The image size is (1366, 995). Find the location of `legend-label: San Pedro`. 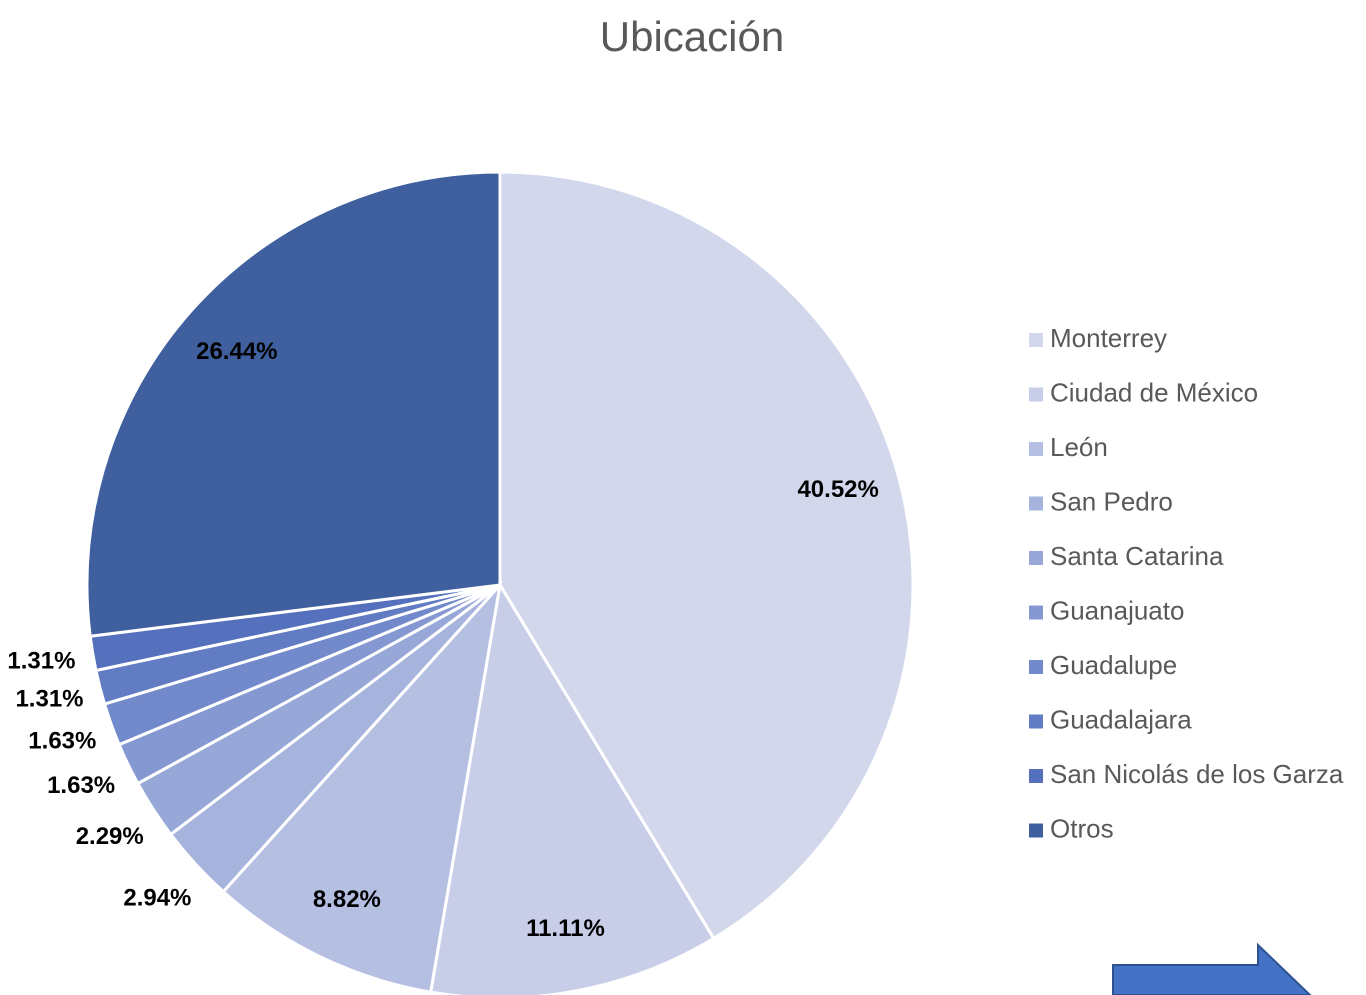

legend-label: San Pedro is located at coordinates (1111, 501).